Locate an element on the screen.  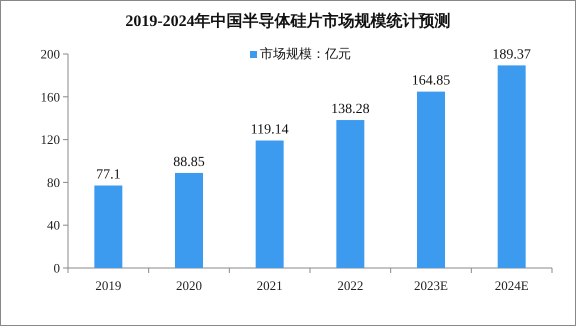
x-tick-label: 2024E is located at coordinates (511, 285).